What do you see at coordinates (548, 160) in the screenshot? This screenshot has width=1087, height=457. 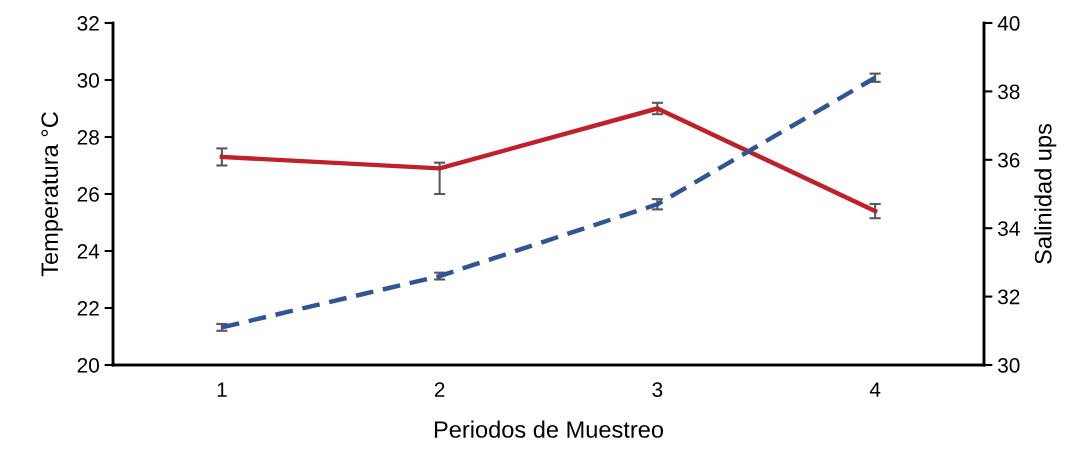 I see `line-series` at bounding box center [548, 160].